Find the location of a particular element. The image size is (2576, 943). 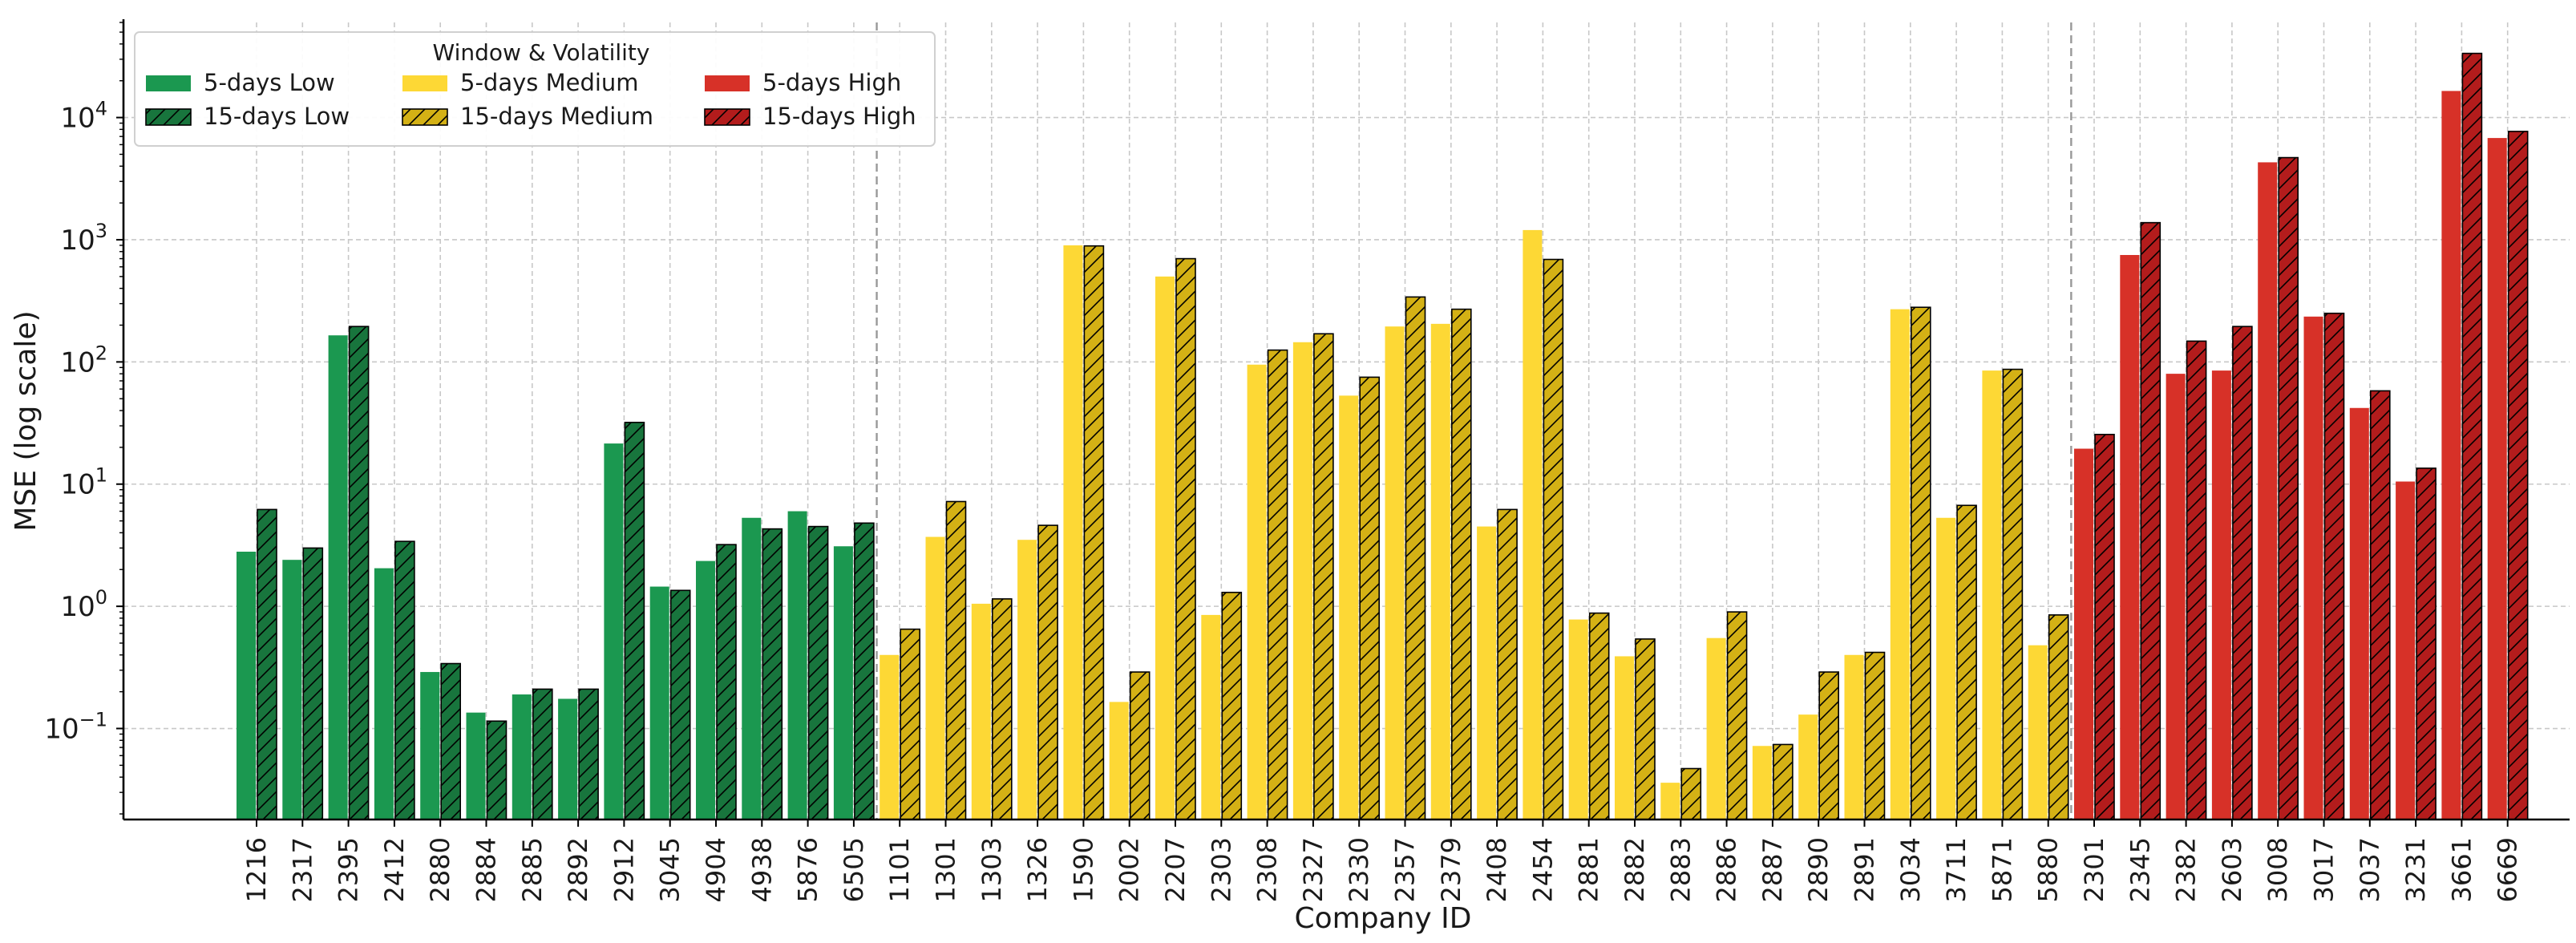

x-tick-label: 5880 is located at coordinates (2048, 869).